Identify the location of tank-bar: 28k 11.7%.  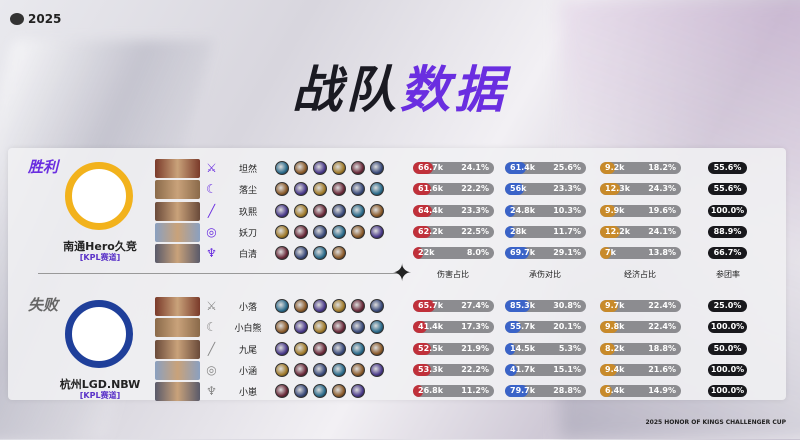
(545, 231).